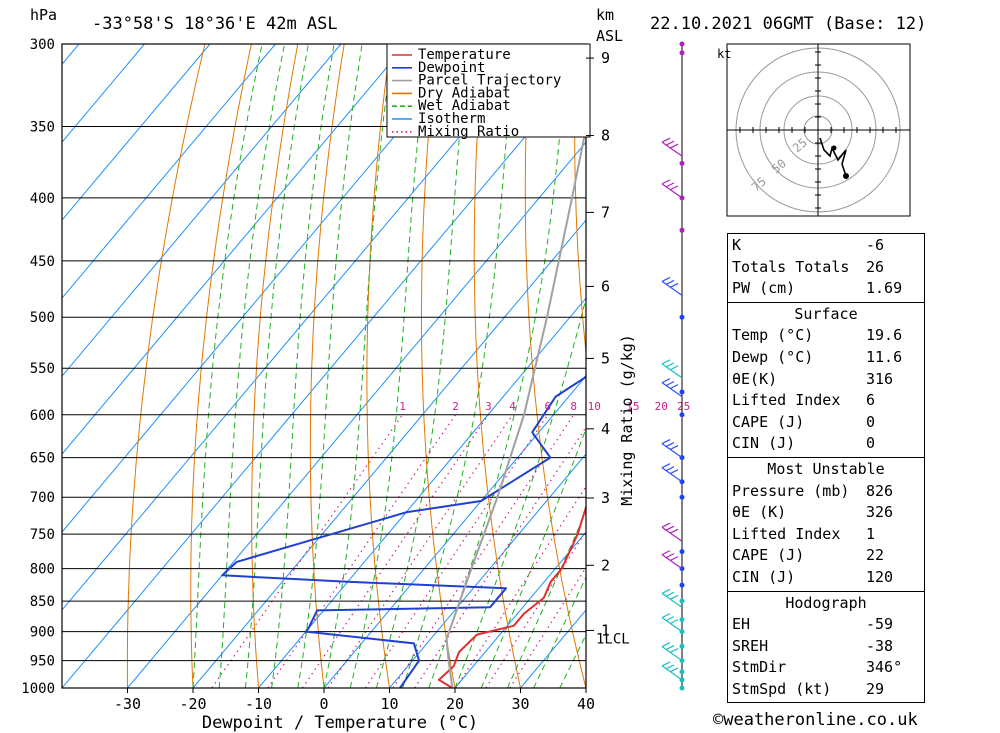 The height and width of the screenshot is (733, 1000). Describe the element at coordinates (42, 498) in the screenshot. I see `pressure-tick-label: 700` at that location.